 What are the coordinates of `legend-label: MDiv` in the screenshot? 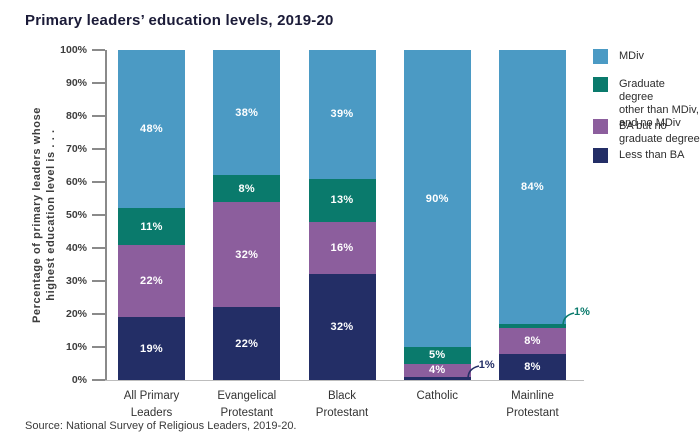 It's located at (632, 56).